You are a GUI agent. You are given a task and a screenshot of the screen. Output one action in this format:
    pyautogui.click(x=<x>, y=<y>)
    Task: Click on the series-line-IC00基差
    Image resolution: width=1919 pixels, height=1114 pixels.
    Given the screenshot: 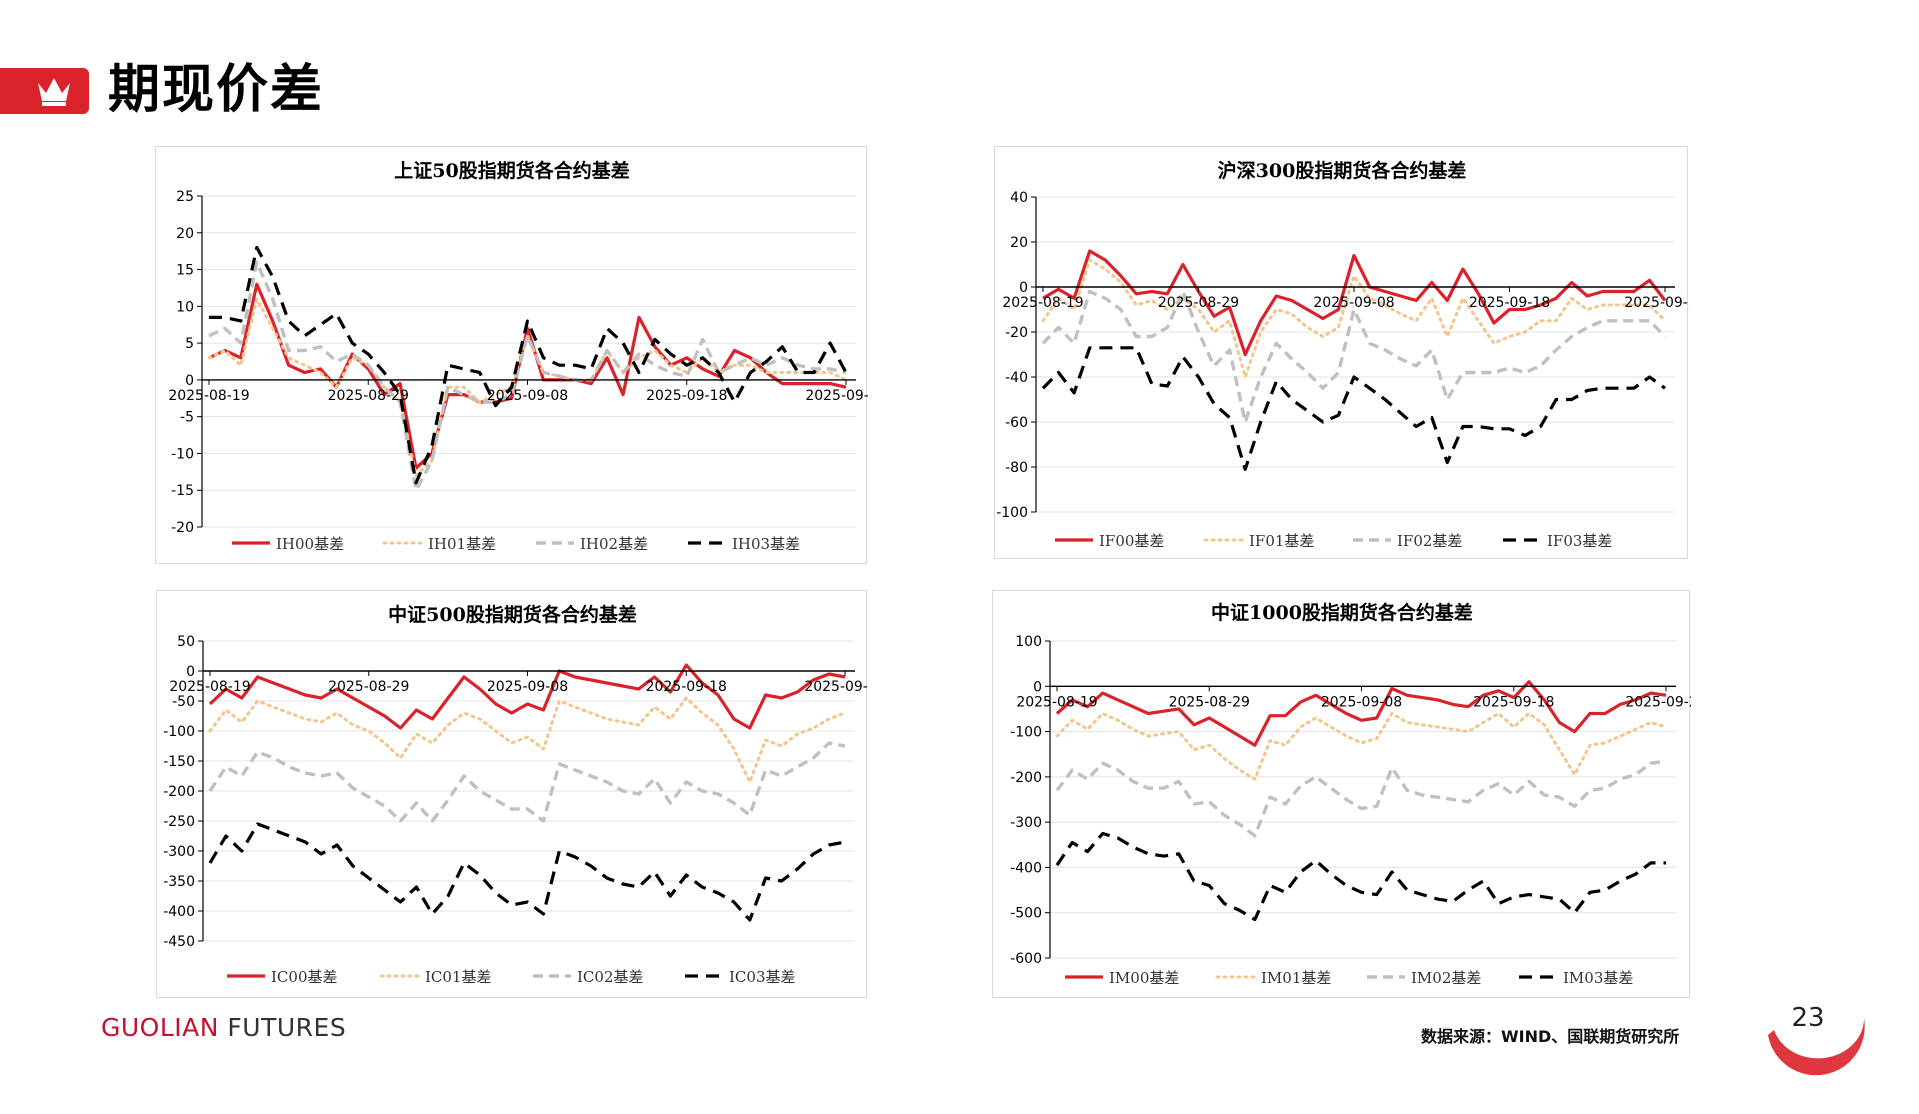 What is the action you would take?
    pyautogui.click(x=527, y=696)
    